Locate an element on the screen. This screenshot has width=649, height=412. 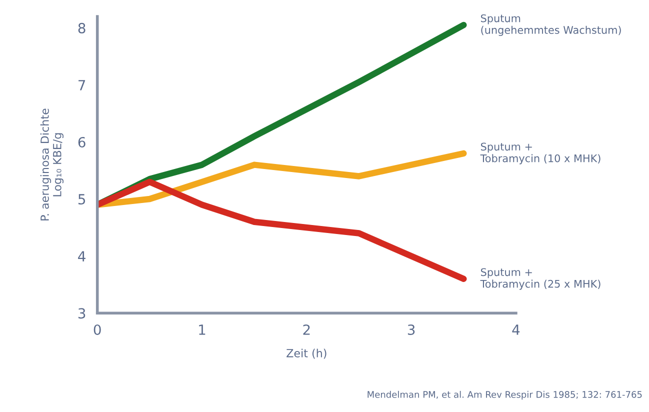
x-tick-label: 1 is located at coordinates (202, 329).